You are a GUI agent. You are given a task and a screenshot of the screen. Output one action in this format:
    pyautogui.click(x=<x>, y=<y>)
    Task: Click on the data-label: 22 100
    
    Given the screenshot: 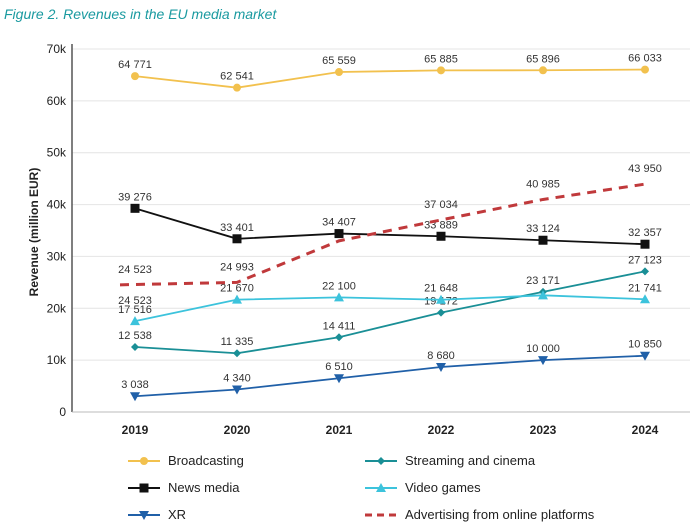 What is the action you would take?
    pyautogui.click(x=339, y=286)
    